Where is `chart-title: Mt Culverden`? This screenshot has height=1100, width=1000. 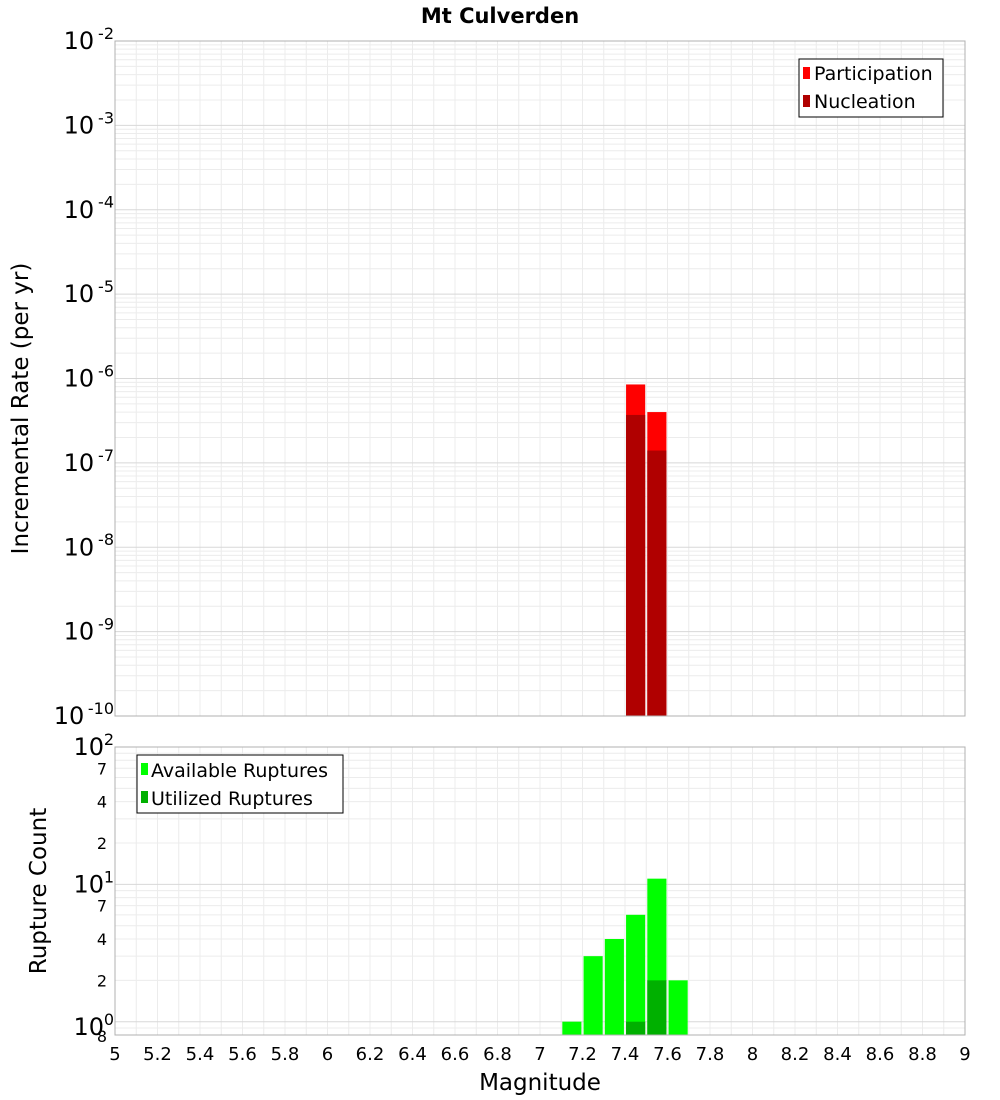
chart-title: Mt Culverden is located at coordinates (500, 16).